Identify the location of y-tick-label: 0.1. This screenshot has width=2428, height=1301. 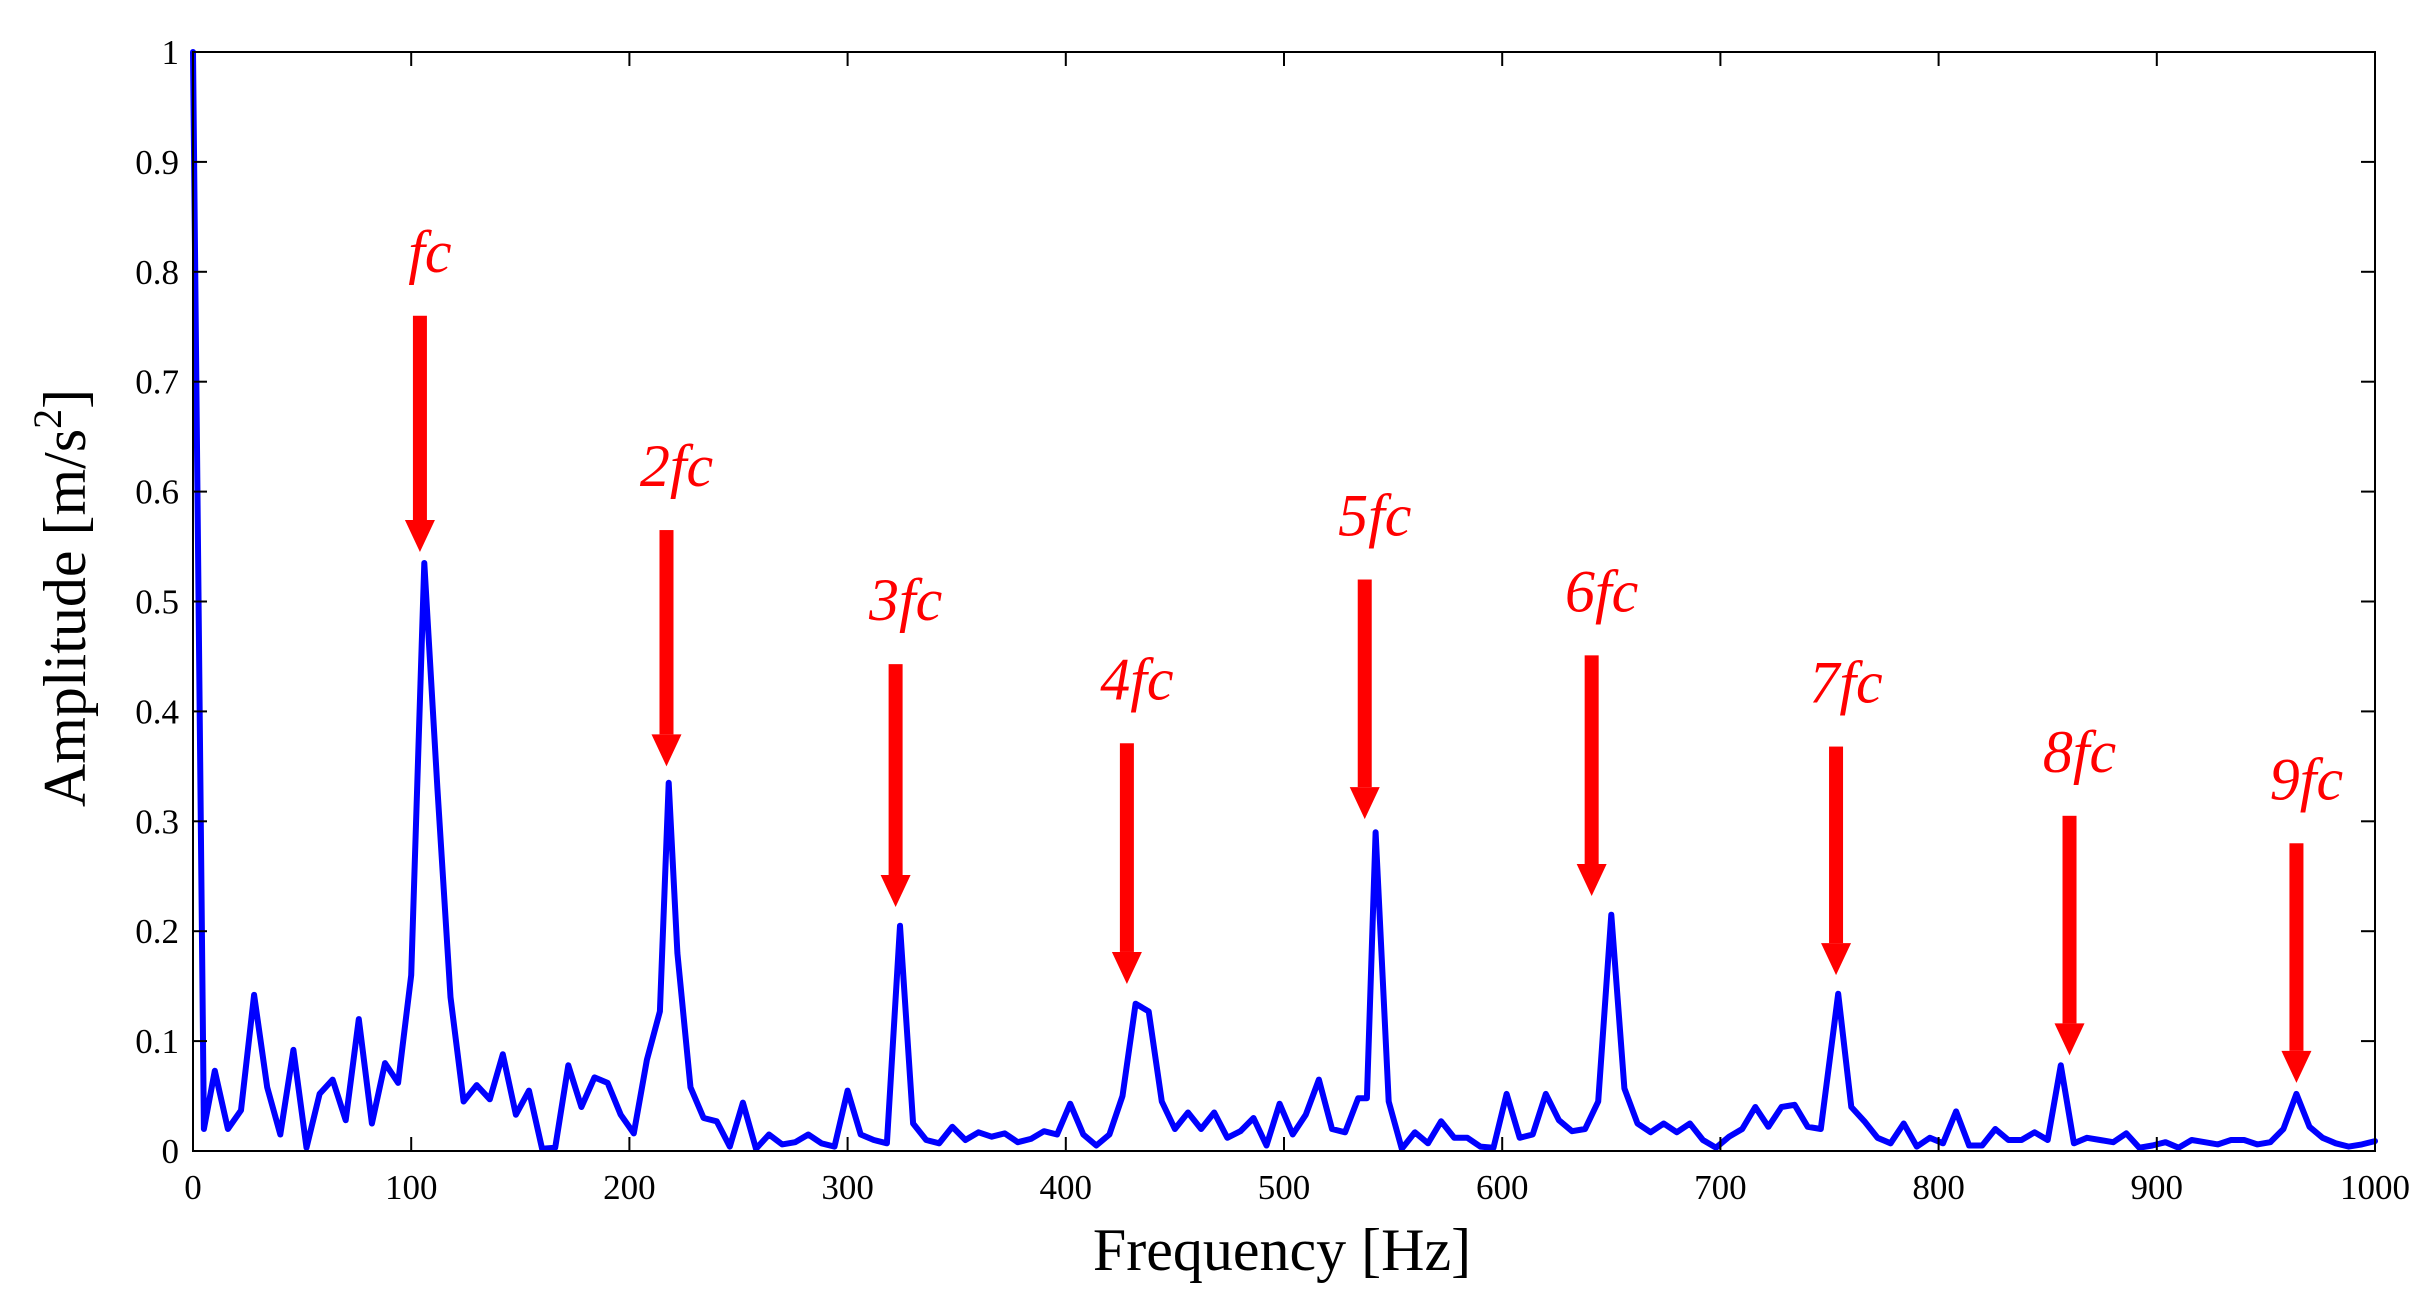
(157, 1041).